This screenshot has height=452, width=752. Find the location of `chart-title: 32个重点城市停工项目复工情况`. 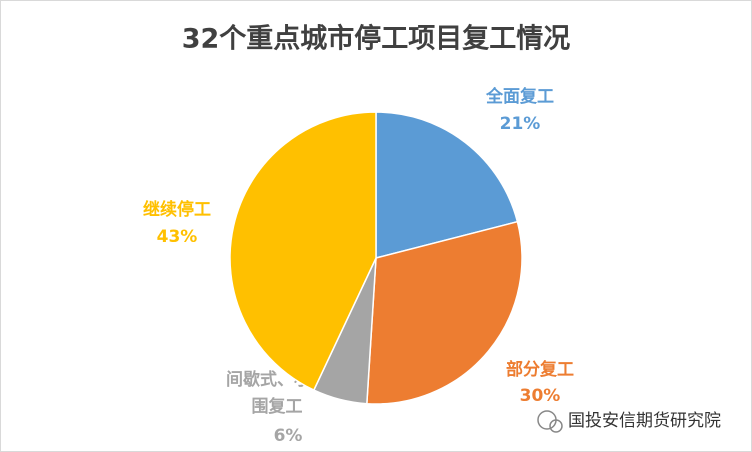

chart-title: 32个重点城市停工项目复工情况 is located at coordinates (376, 39).